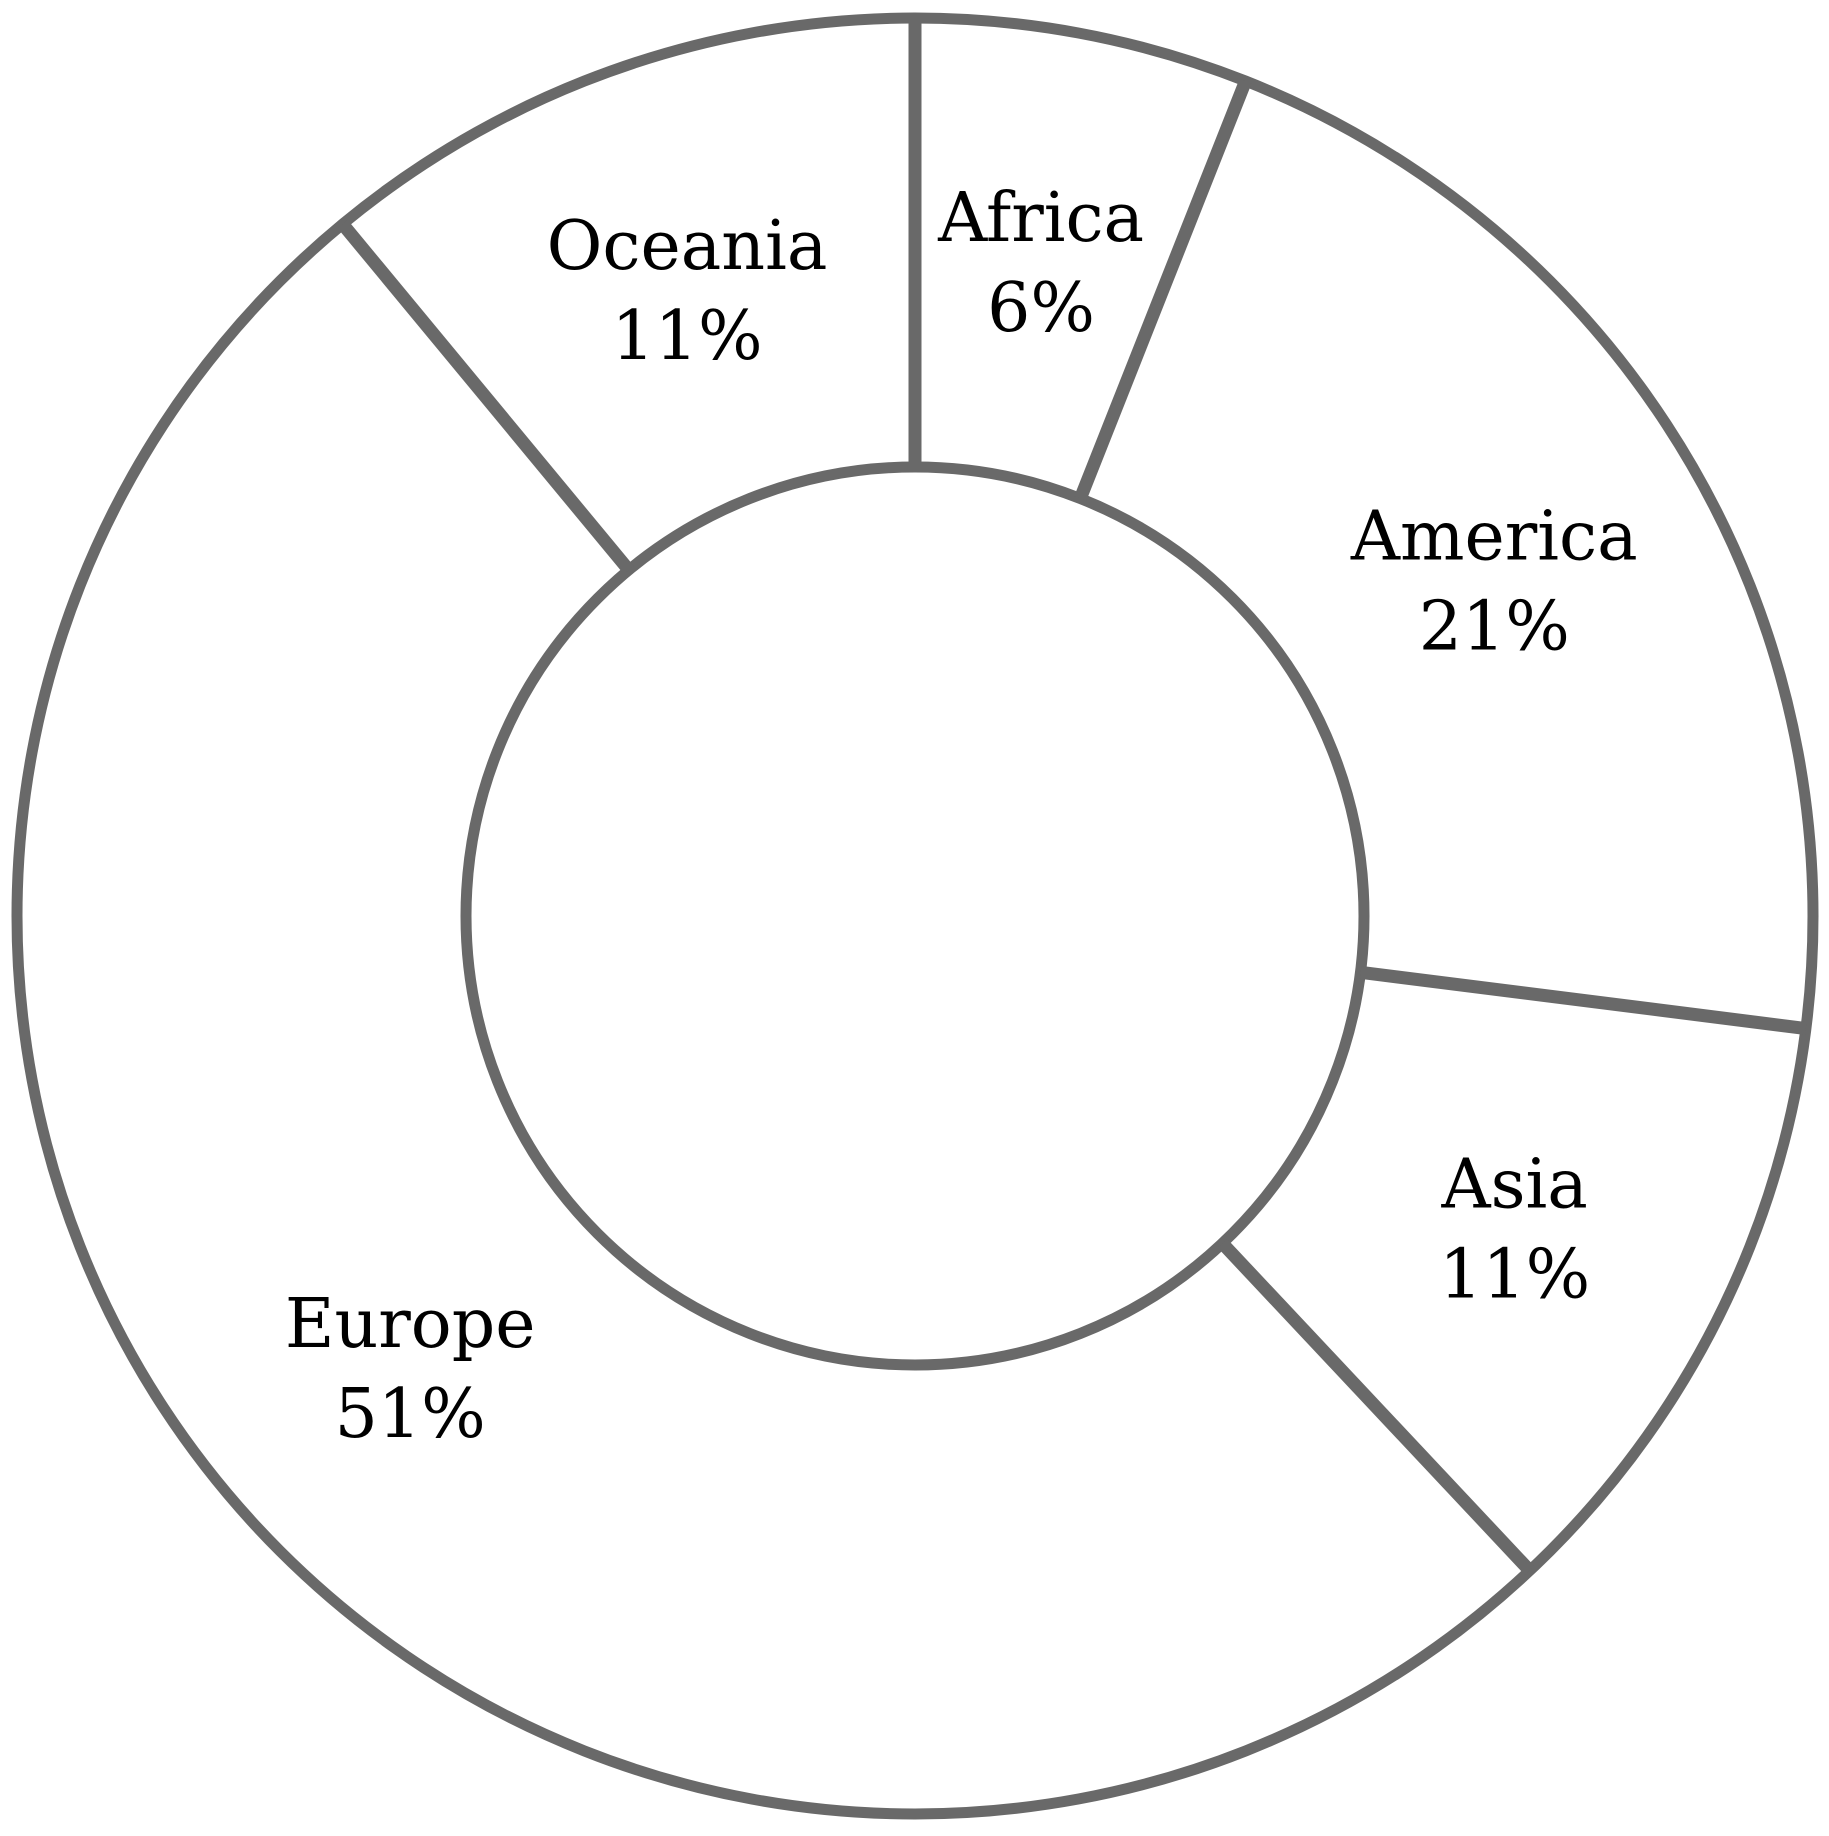 The width and height of the screenshot is (1829, 1836). Describe the element at coordinates (410, 1414) in the screenshot. I see `slice-value-europe: 51%` at that location.